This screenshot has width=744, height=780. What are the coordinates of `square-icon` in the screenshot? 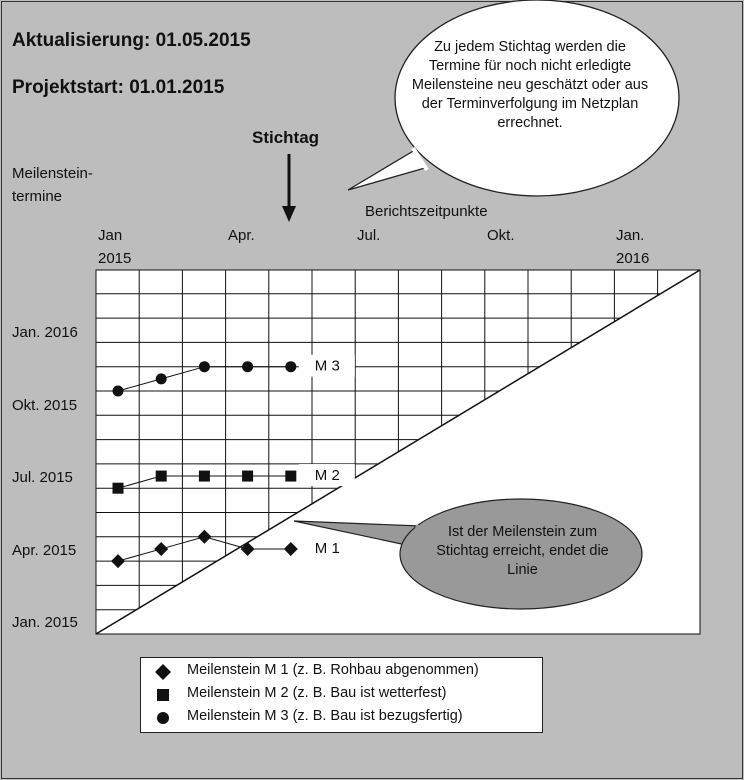 It's located at (163, 695).